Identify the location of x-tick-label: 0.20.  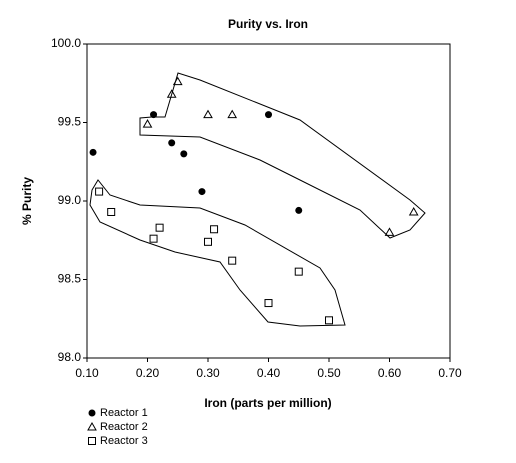
(148, 373).